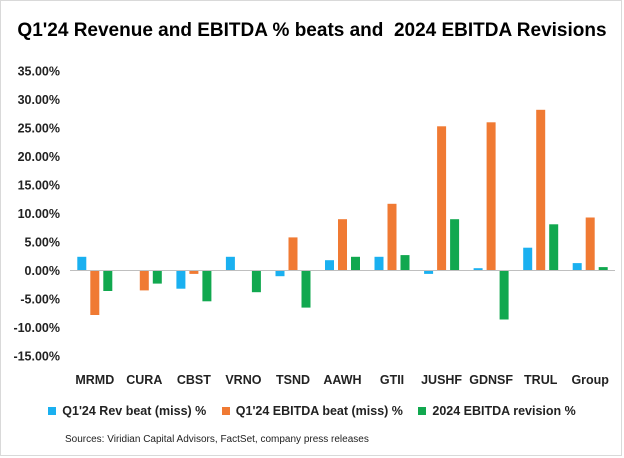 This screenshot has width=624, height=458. What do you see at coordinates (144, 380) in the screenshot?
I see `x-tick-label: CURA` at bounding box center [144, 380].